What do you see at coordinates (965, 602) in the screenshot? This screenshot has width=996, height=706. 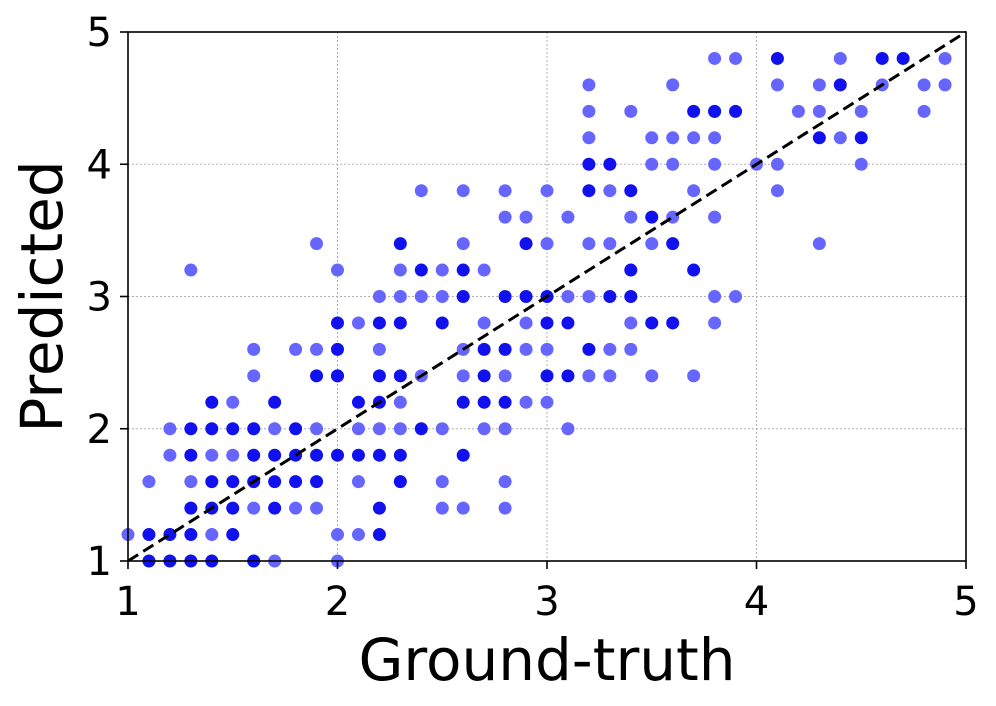 I see `x-tick-label: 5` at bounding box center [965, 602].